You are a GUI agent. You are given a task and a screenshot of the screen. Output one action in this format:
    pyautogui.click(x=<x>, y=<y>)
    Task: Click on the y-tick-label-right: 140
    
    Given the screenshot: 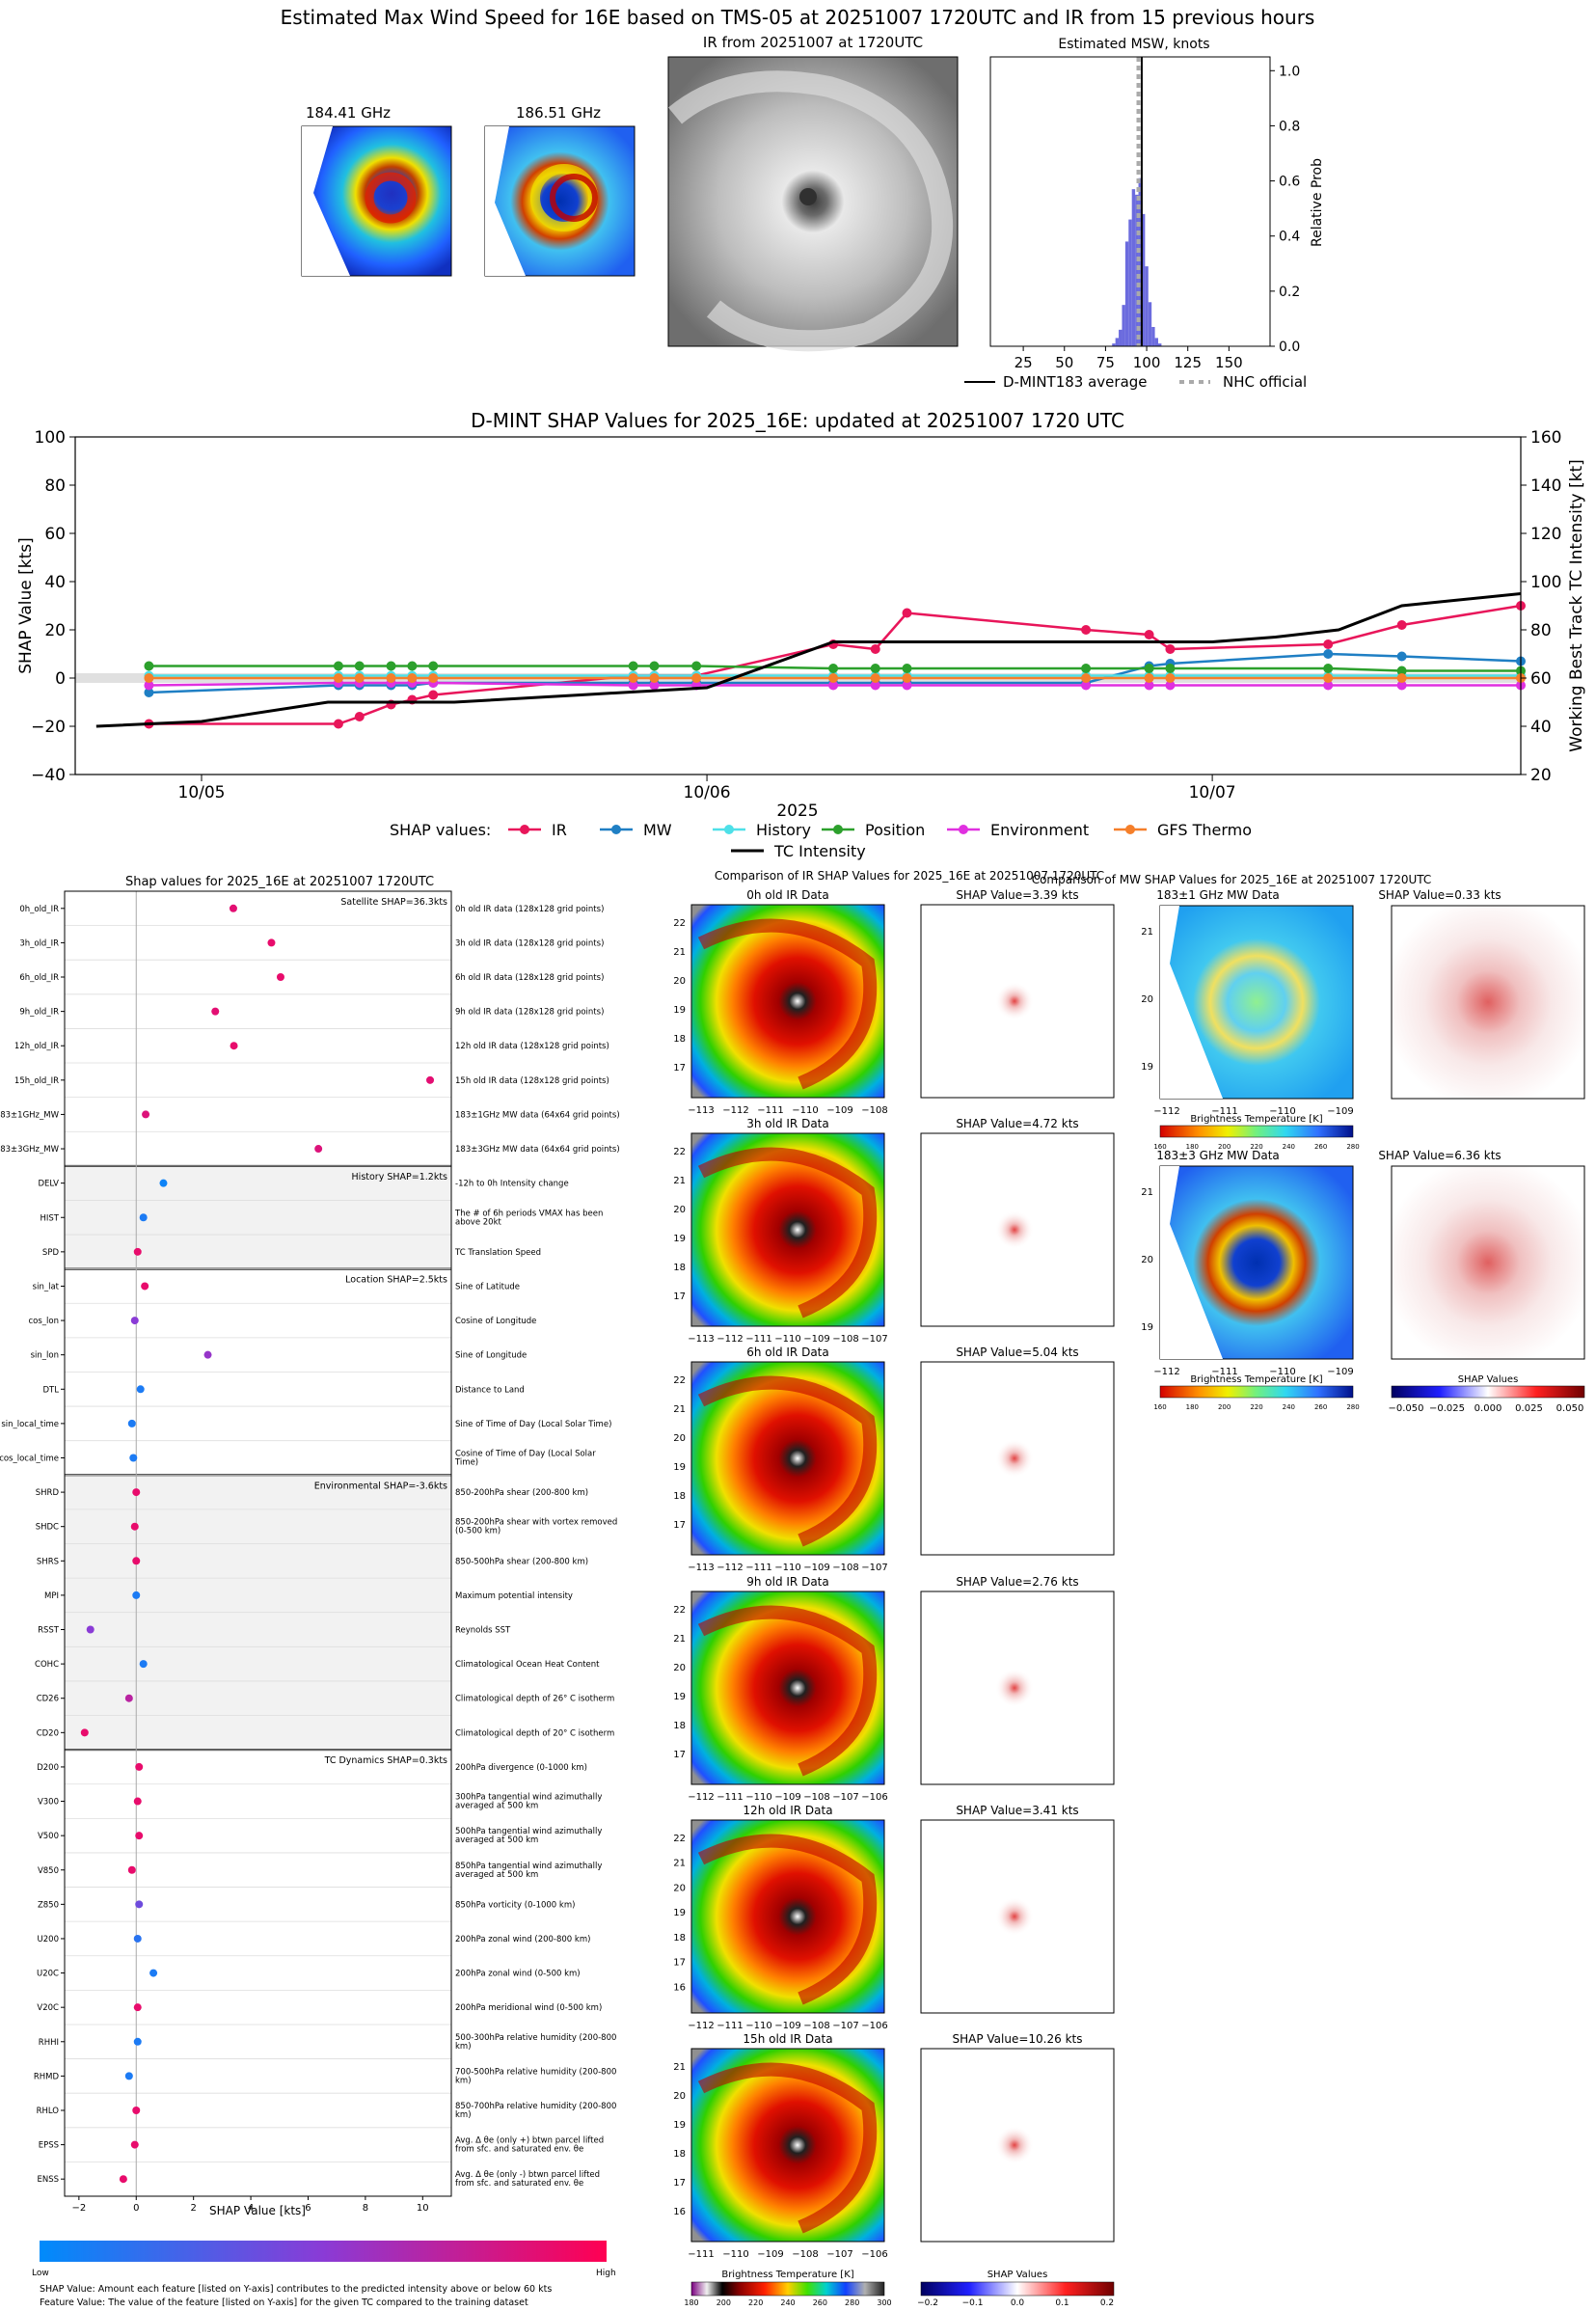 What is the action you would take?
    pyautogui.click(x=1546, y=486)
    